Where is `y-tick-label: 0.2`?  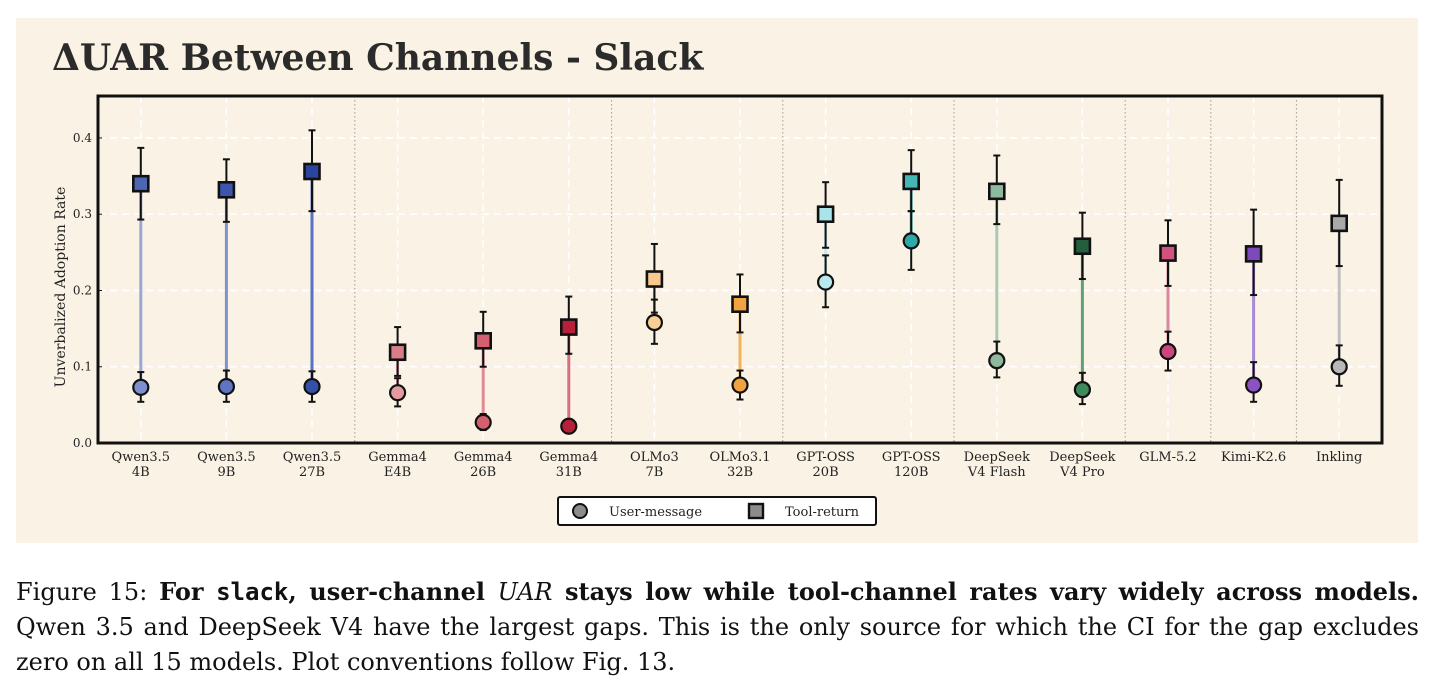
y-tick-label: 0.2 is located at coordinates (82, 290).